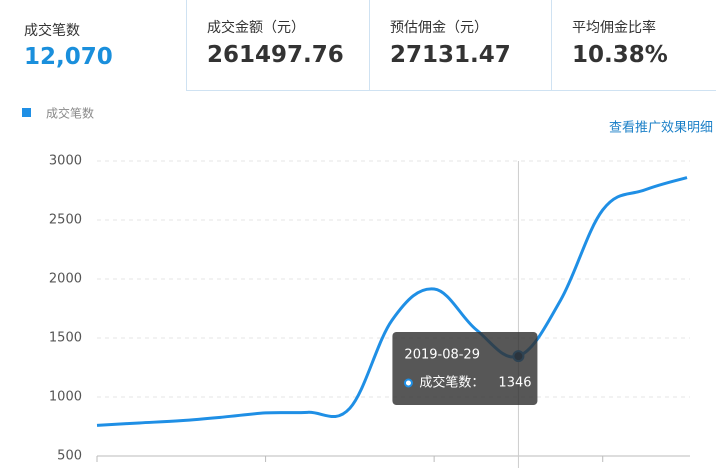  What do you see at coordinates (68, 57) in the screenshot?
I see `stat-value: 12,070` at bounding box center [68, 57].